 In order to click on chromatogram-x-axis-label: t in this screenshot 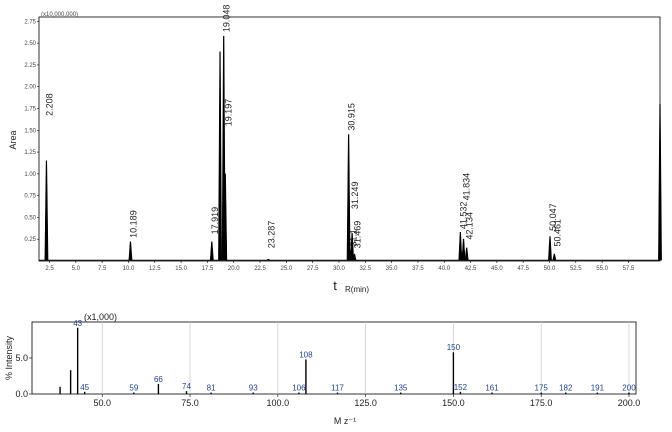, I will do `click(335, 285)`.